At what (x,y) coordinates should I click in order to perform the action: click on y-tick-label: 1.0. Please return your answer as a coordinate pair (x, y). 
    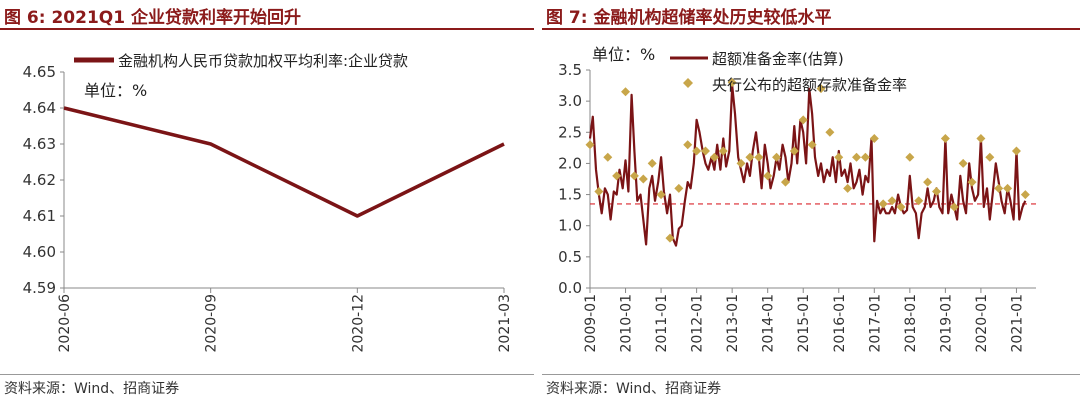
    Looking at the image, I should click on (570, 226).